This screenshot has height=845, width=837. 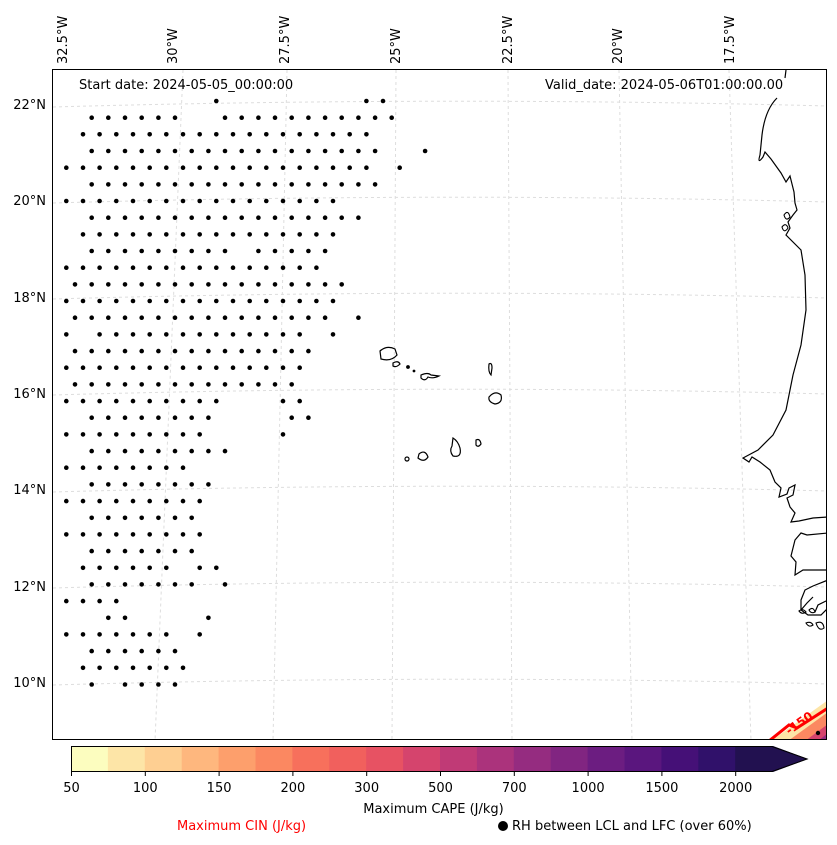 What do you see at coordinates (29, 490) in the screenshot?
I see `lat-label-14n: 14°N` at bounding box center [29, 490].